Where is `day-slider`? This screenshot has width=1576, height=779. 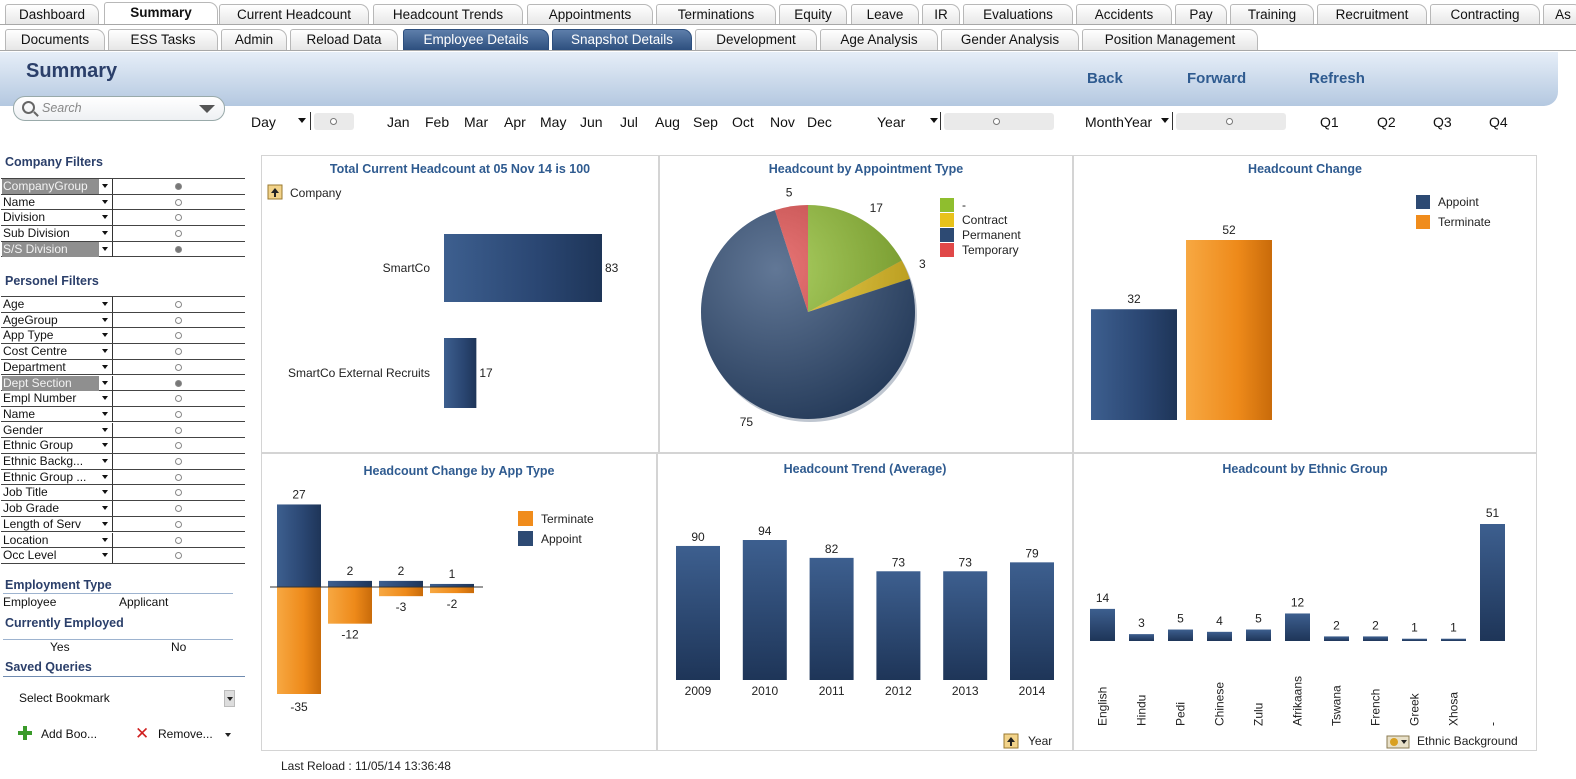 day-slider is located at coordinates (334, 121).